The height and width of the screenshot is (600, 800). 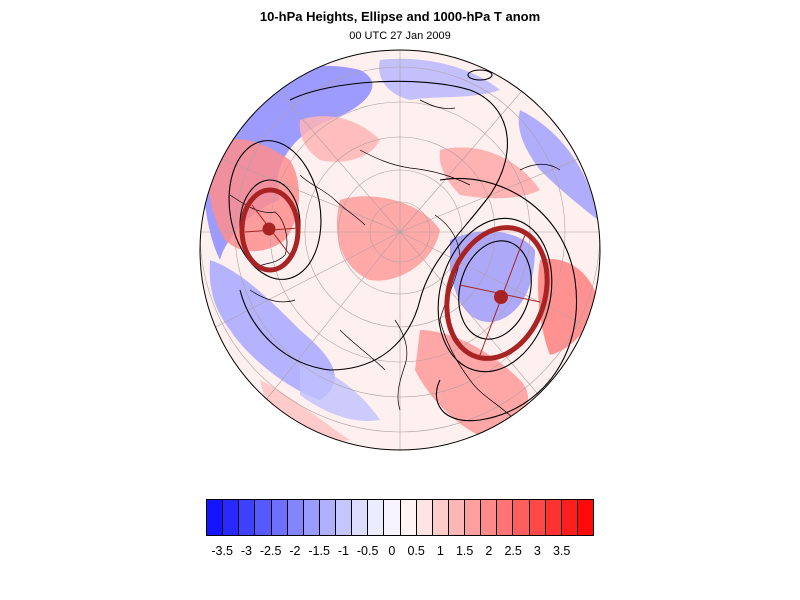 I want to click on colorbar-label: 2.5, so click(x=513, y=551).